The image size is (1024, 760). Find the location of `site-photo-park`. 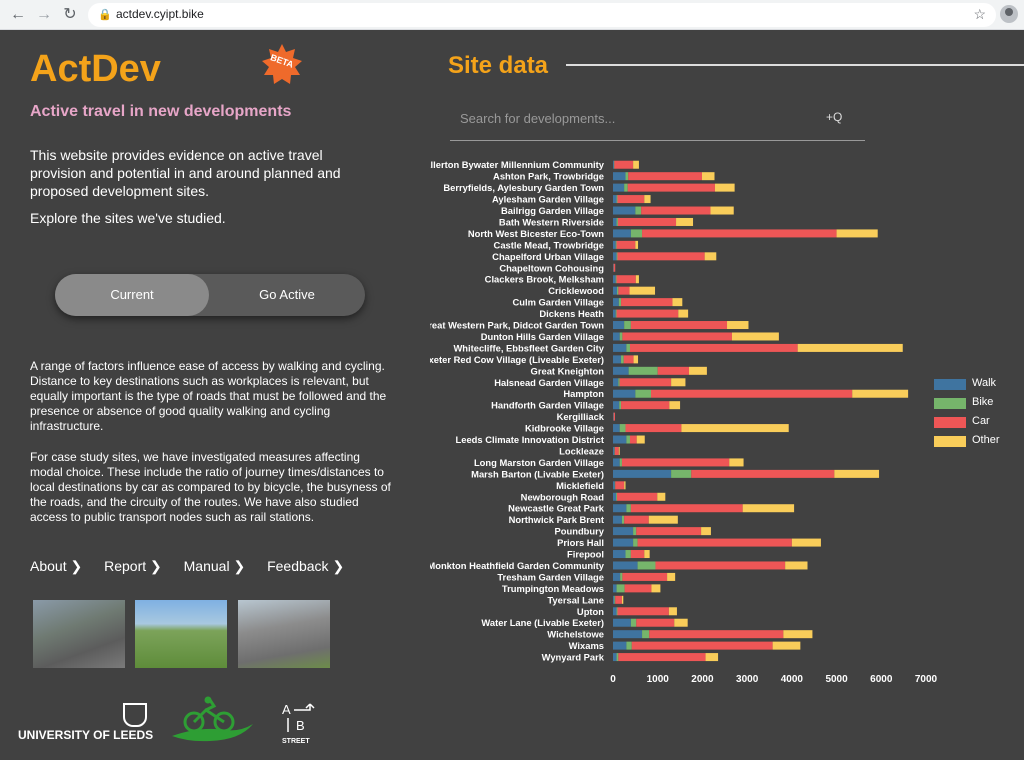

site-photo-park is located at coordinates (181, 634).